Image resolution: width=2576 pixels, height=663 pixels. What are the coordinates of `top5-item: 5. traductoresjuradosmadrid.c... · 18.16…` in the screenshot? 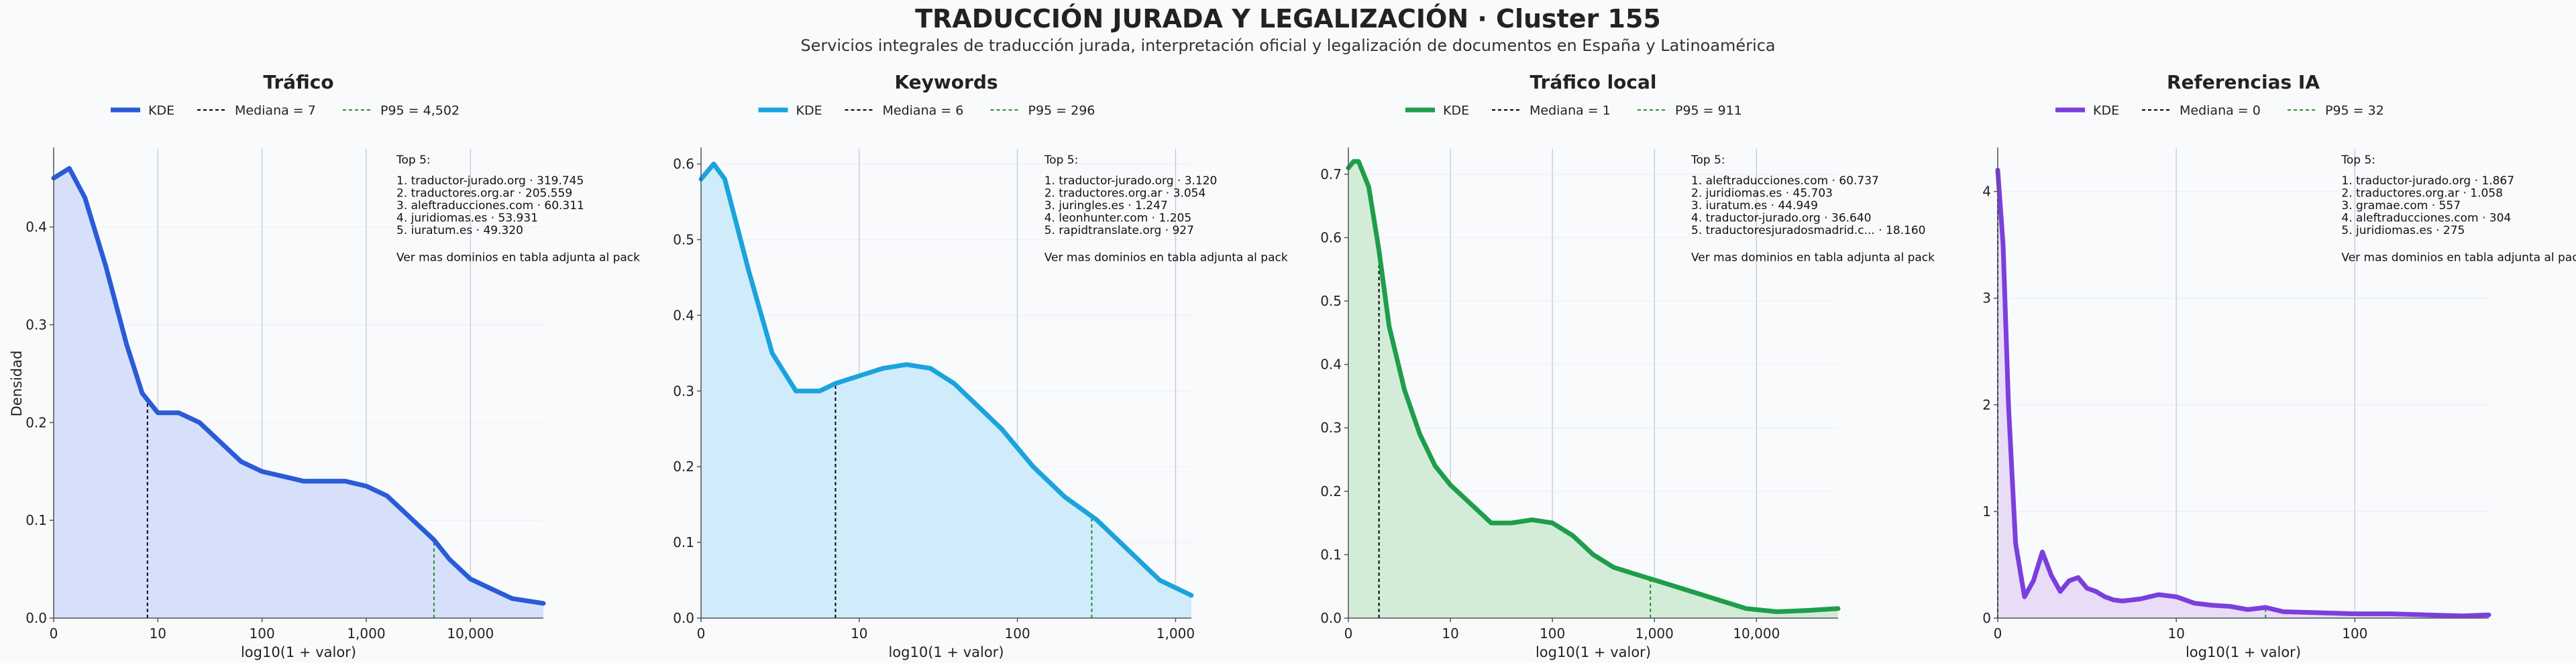 It's located at (1808, 230).